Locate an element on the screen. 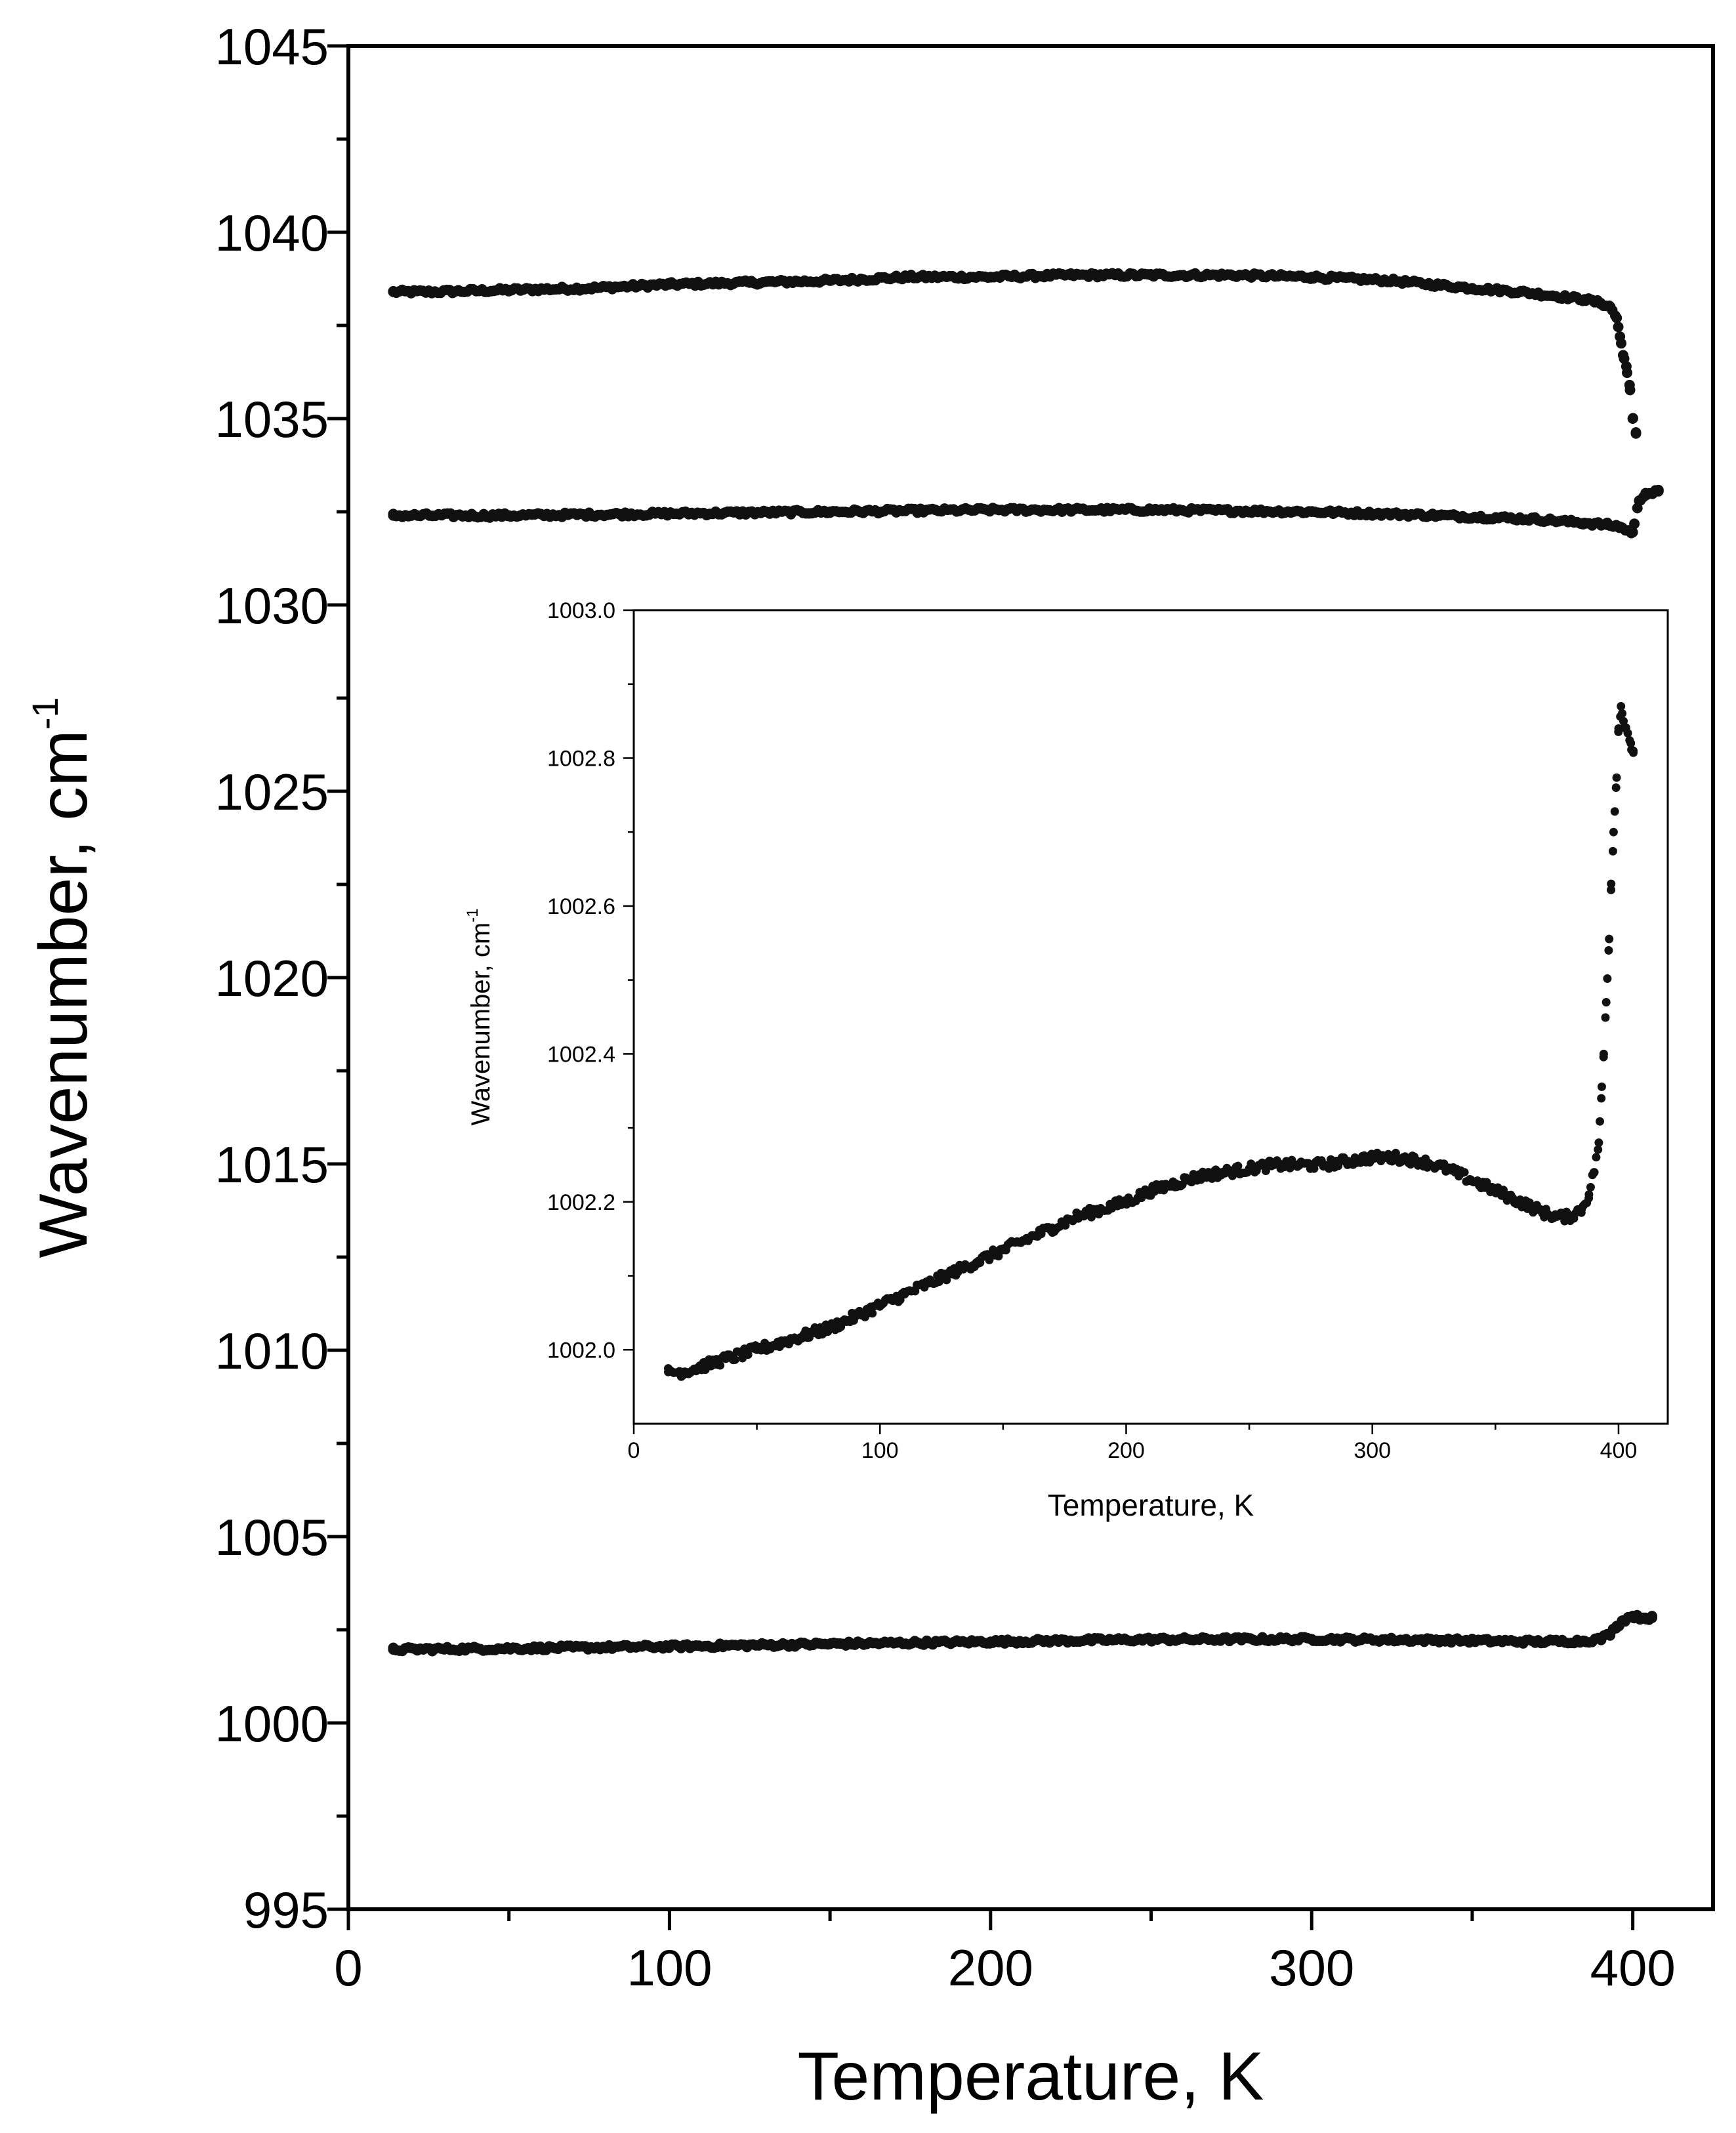 This screenshot has height=2133, width=1736. y-tick-label: 995 is located at coordinates (286, 1910).